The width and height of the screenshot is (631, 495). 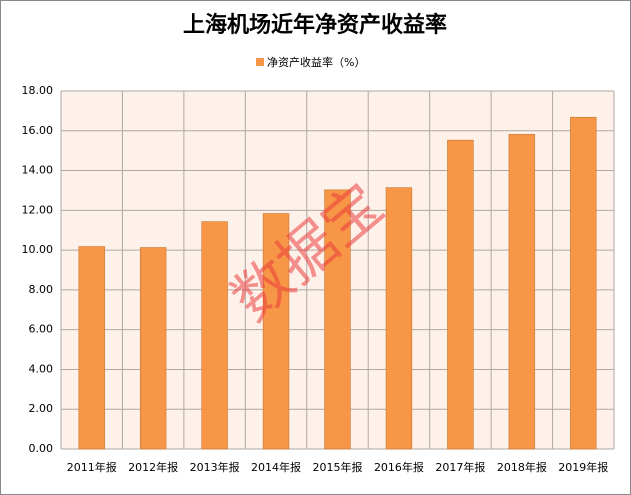 What do you see at coordinates (522, 467) in the screenshot?
I see `x-tick-label: 2018年报` at bounding box center [522, 467].